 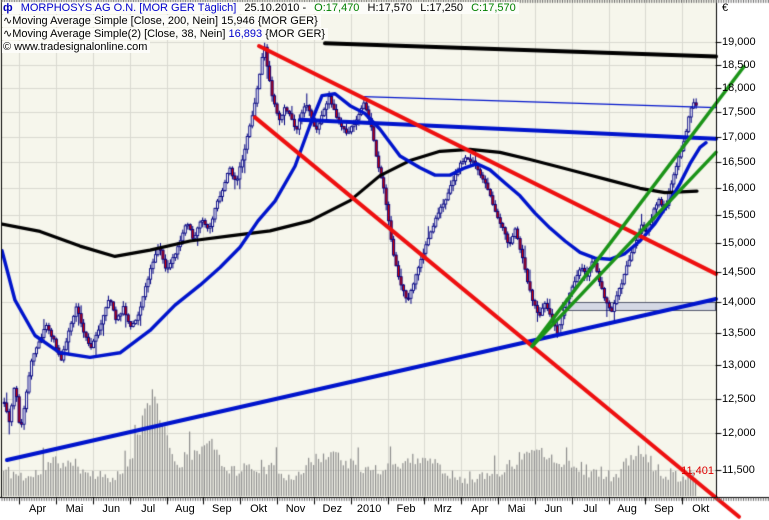 I want to click on ma38-value: 16,893, so click(x=245, y=34).